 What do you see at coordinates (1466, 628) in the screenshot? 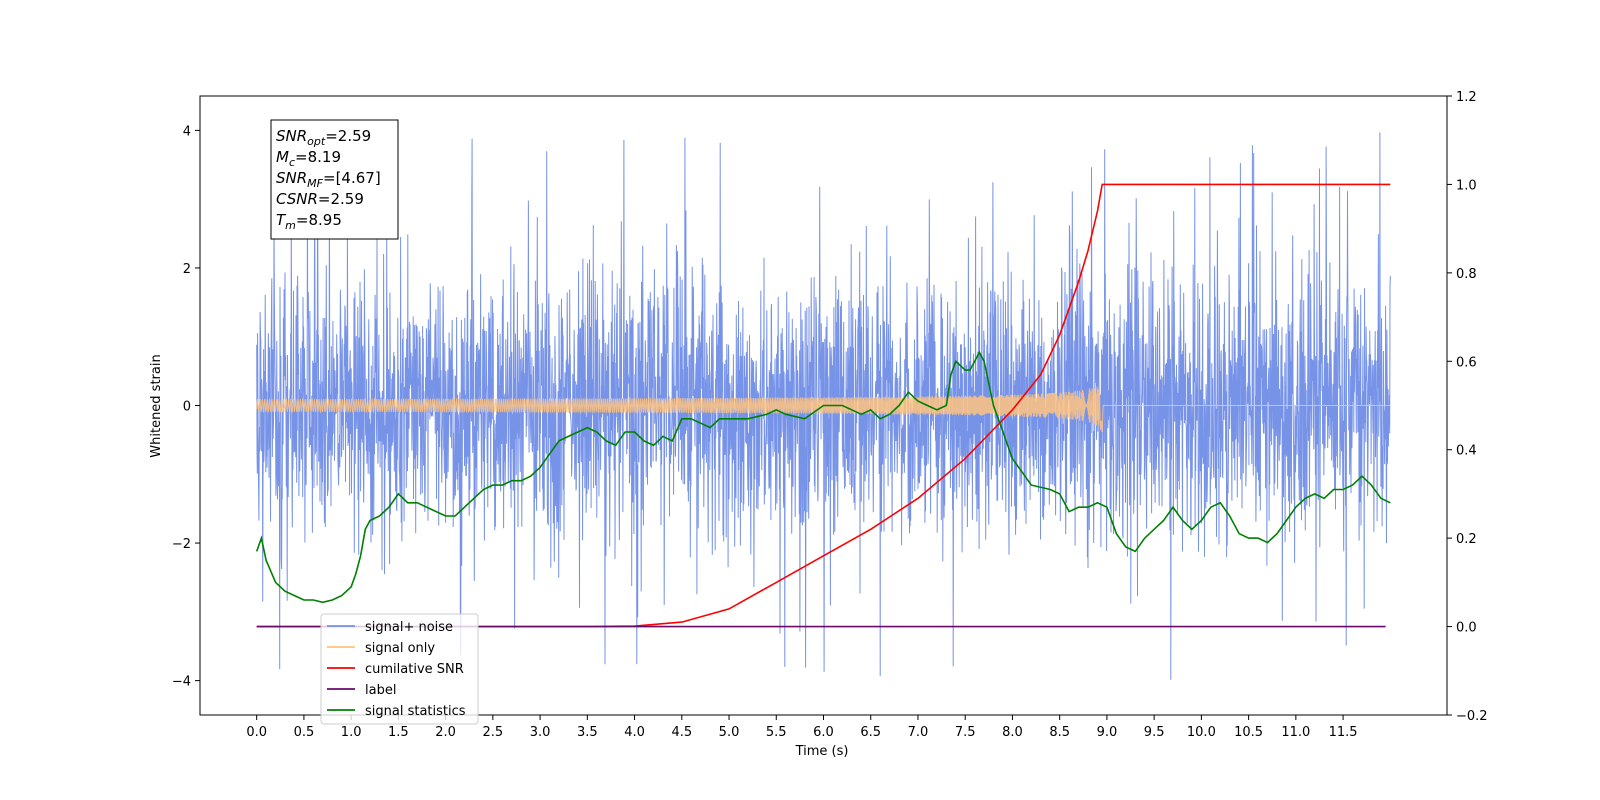
I see `y2-tick-label: 0.0` at bounding box center [1466, 628].